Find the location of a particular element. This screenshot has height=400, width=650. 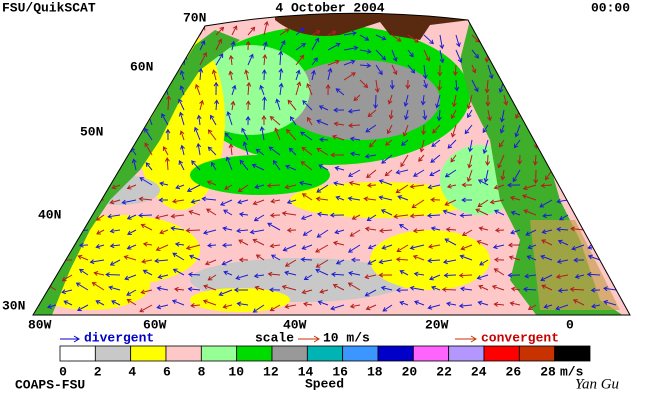

colorbar-label: 8 is located at coordinates (202, 371).